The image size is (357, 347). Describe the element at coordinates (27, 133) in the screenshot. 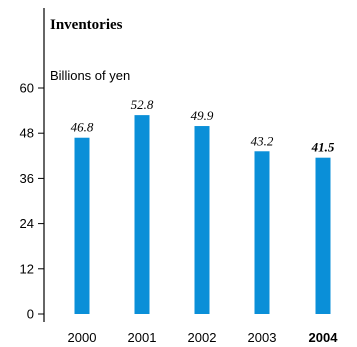

I see `y-tick-label: 48` at that location.